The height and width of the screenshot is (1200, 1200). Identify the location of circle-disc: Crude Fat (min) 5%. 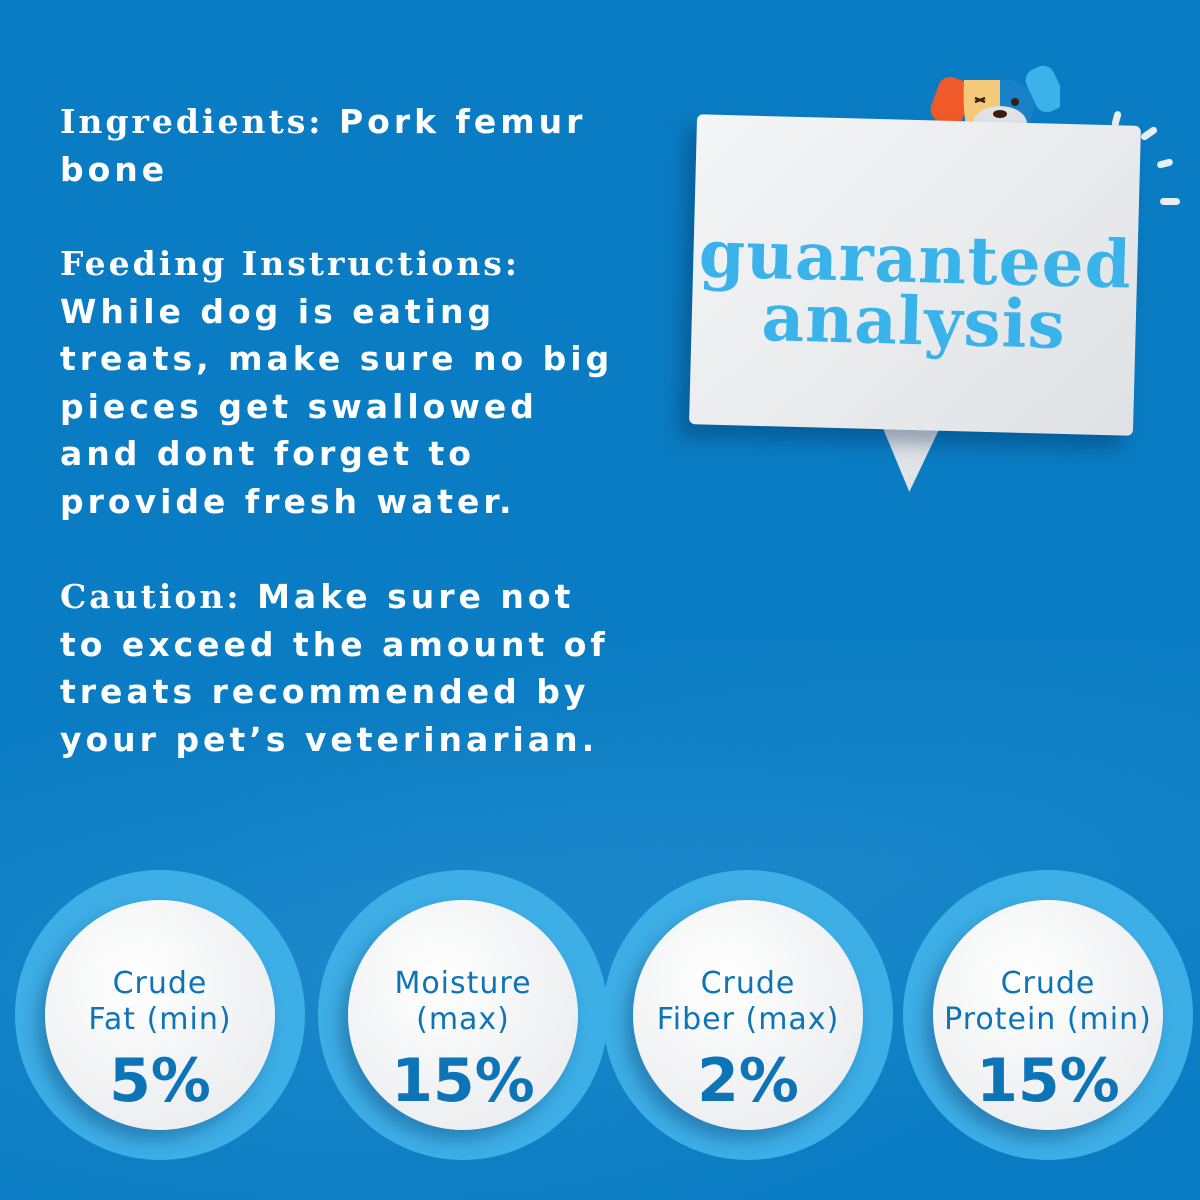
(160, 1015).